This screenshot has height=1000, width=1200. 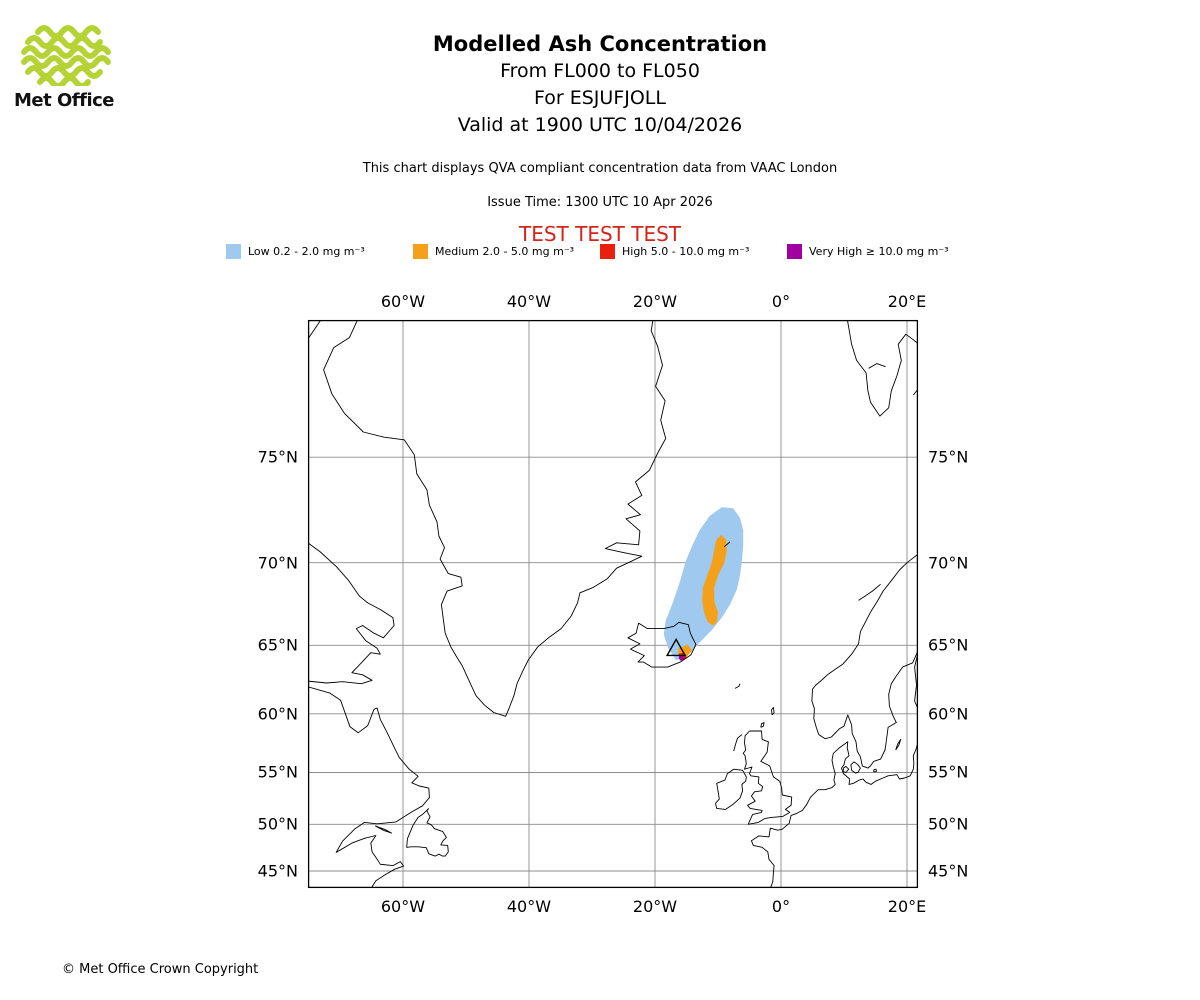 What do you see at coordinates (737, 686) in the screenshot?
I see `coastline-faroe-islands` at bounding box center [737, 686].